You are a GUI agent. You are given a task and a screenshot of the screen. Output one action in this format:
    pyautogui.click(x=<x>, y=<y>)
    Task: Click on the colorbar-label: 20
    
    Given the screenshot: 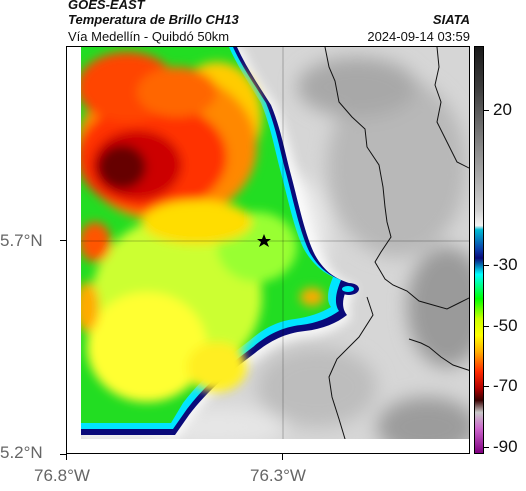 What is the action you would take?
    pyautogui.click(x=502, y=109)
    